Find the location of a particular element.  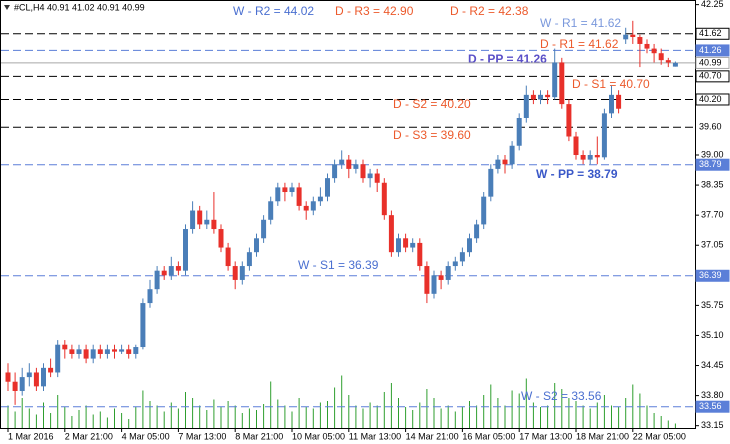

x-tick-label: 22 Mar 05:00 is located at coordinates (659, 436).